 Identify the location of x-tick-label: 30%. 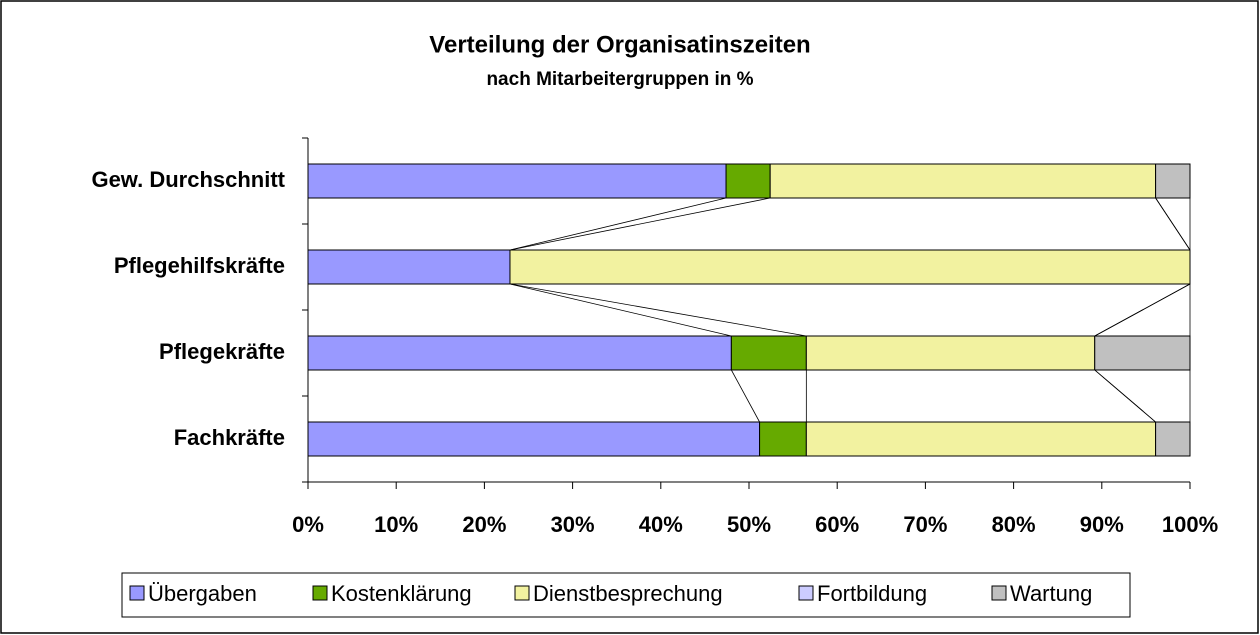
(573, 524).